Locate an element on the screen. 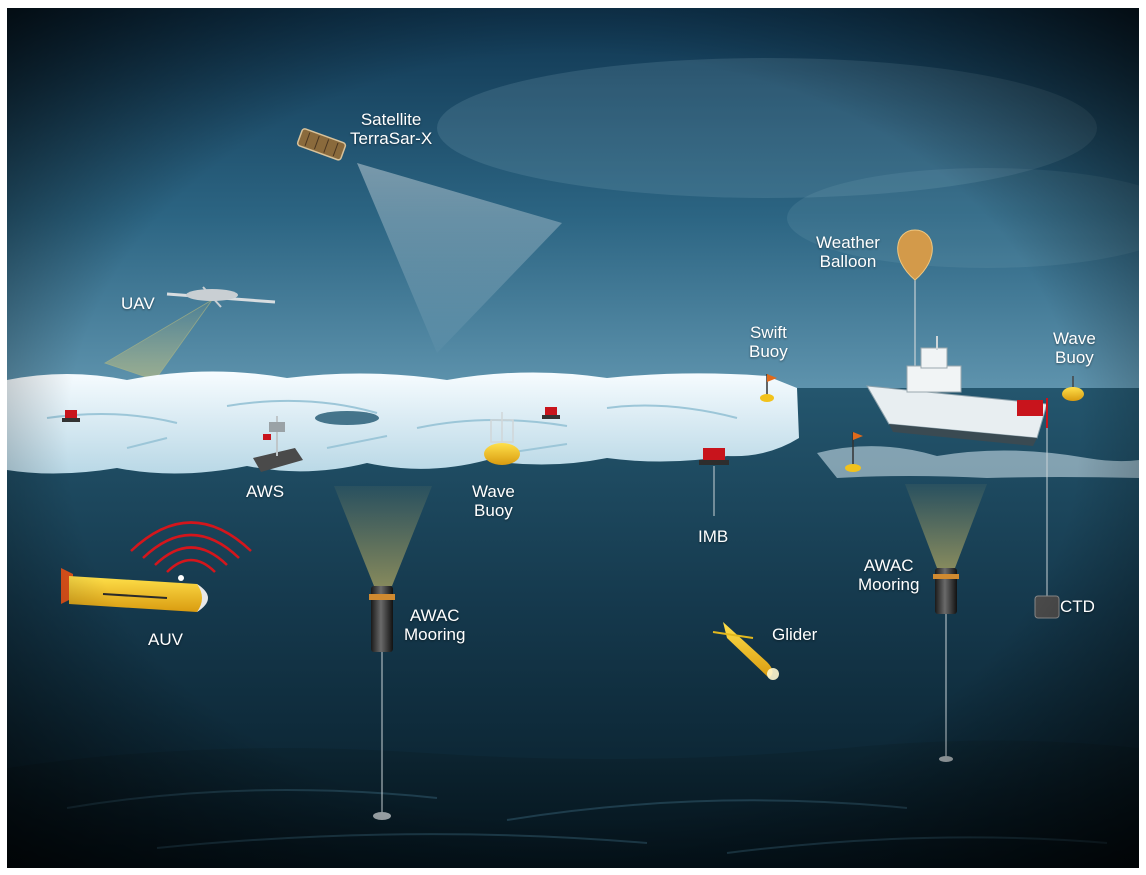 This screenshot has width=1146, height=875. label-satellite: Satellite TerraSar-X is located at coordinates (391, 129).